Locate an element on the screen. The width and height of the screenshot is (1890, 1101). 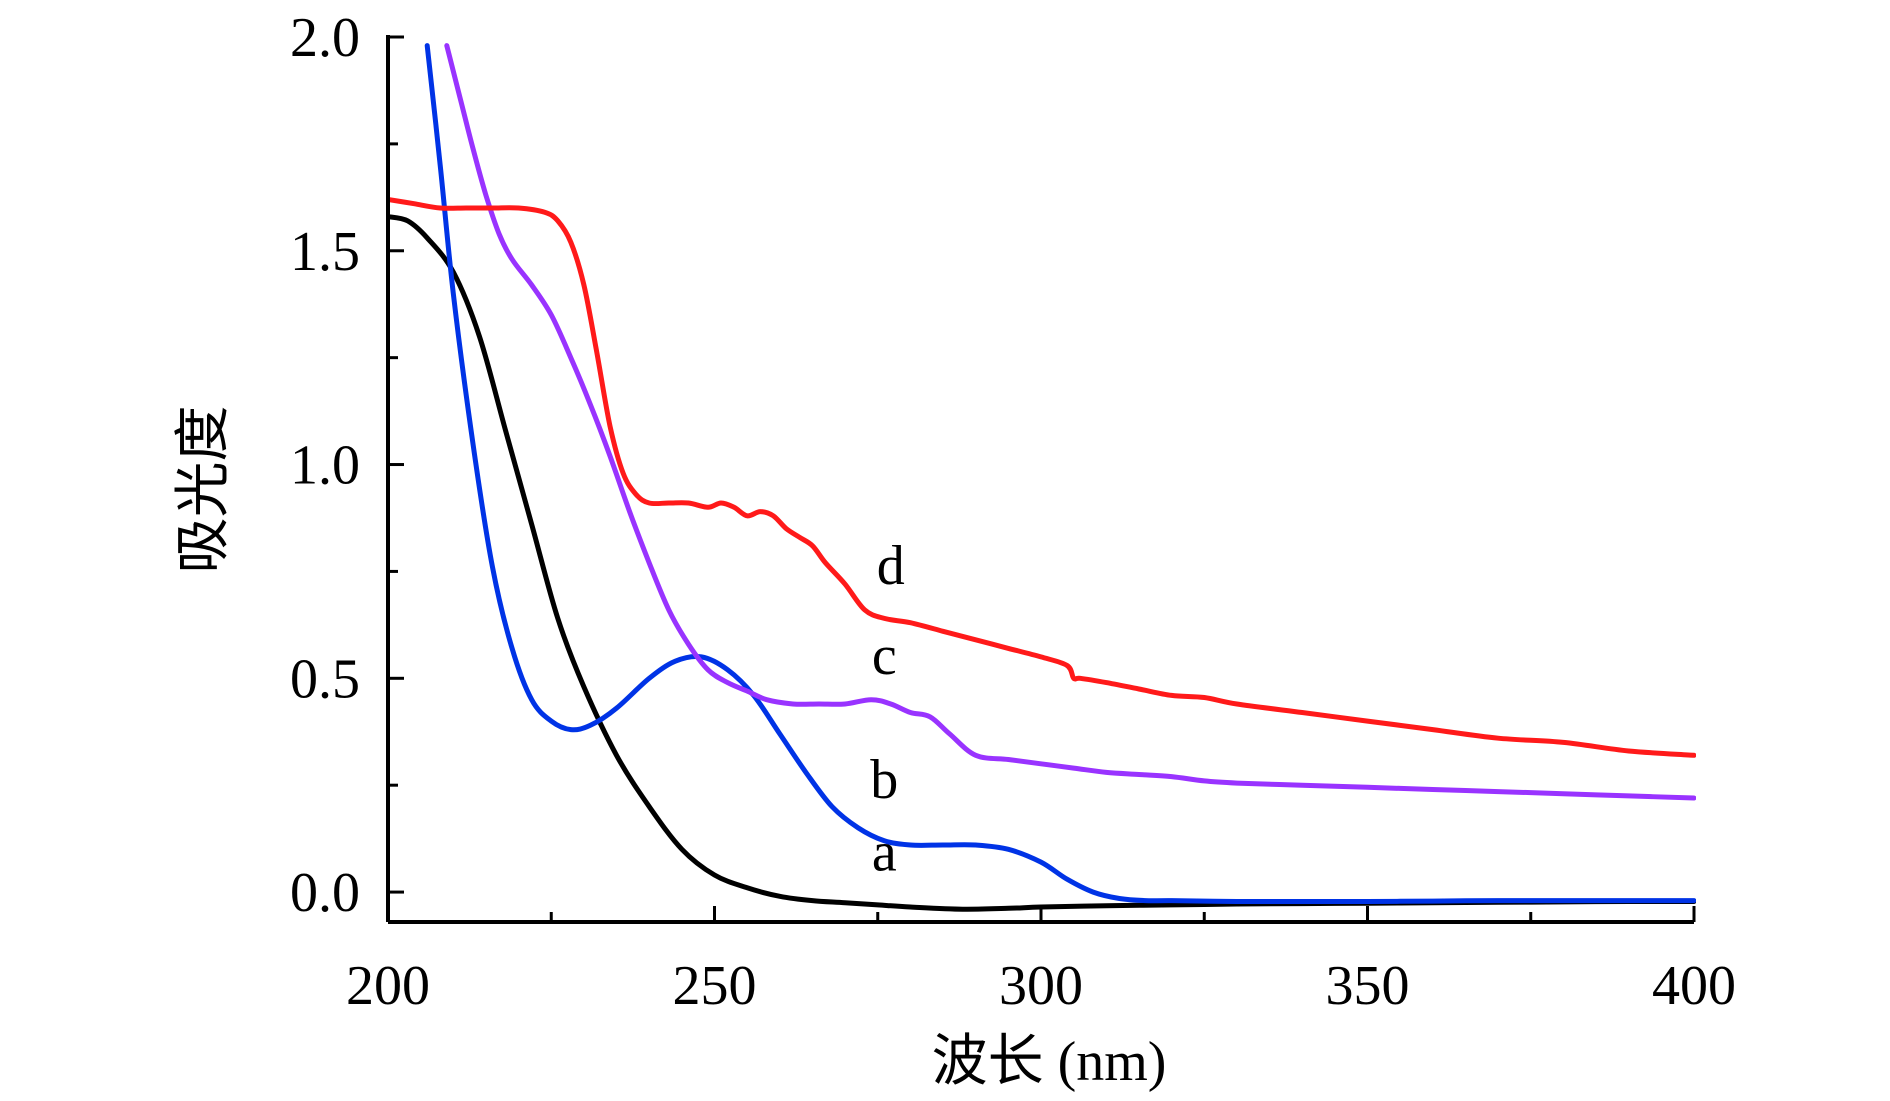
x-tick-label: 300 is located at coordinates (1041, 986).